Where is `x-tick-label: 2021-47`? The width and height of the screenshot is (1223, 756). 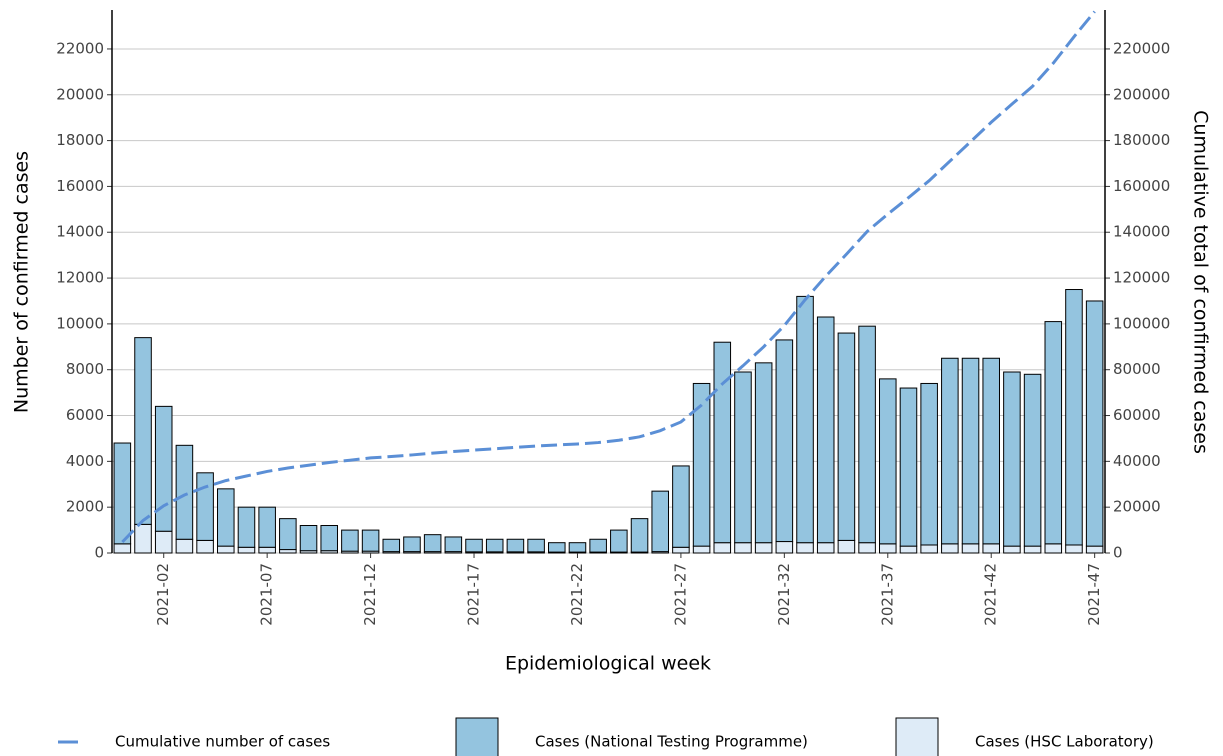
x-tick-label: 2021-47 is located at coordinates (1094, 594).